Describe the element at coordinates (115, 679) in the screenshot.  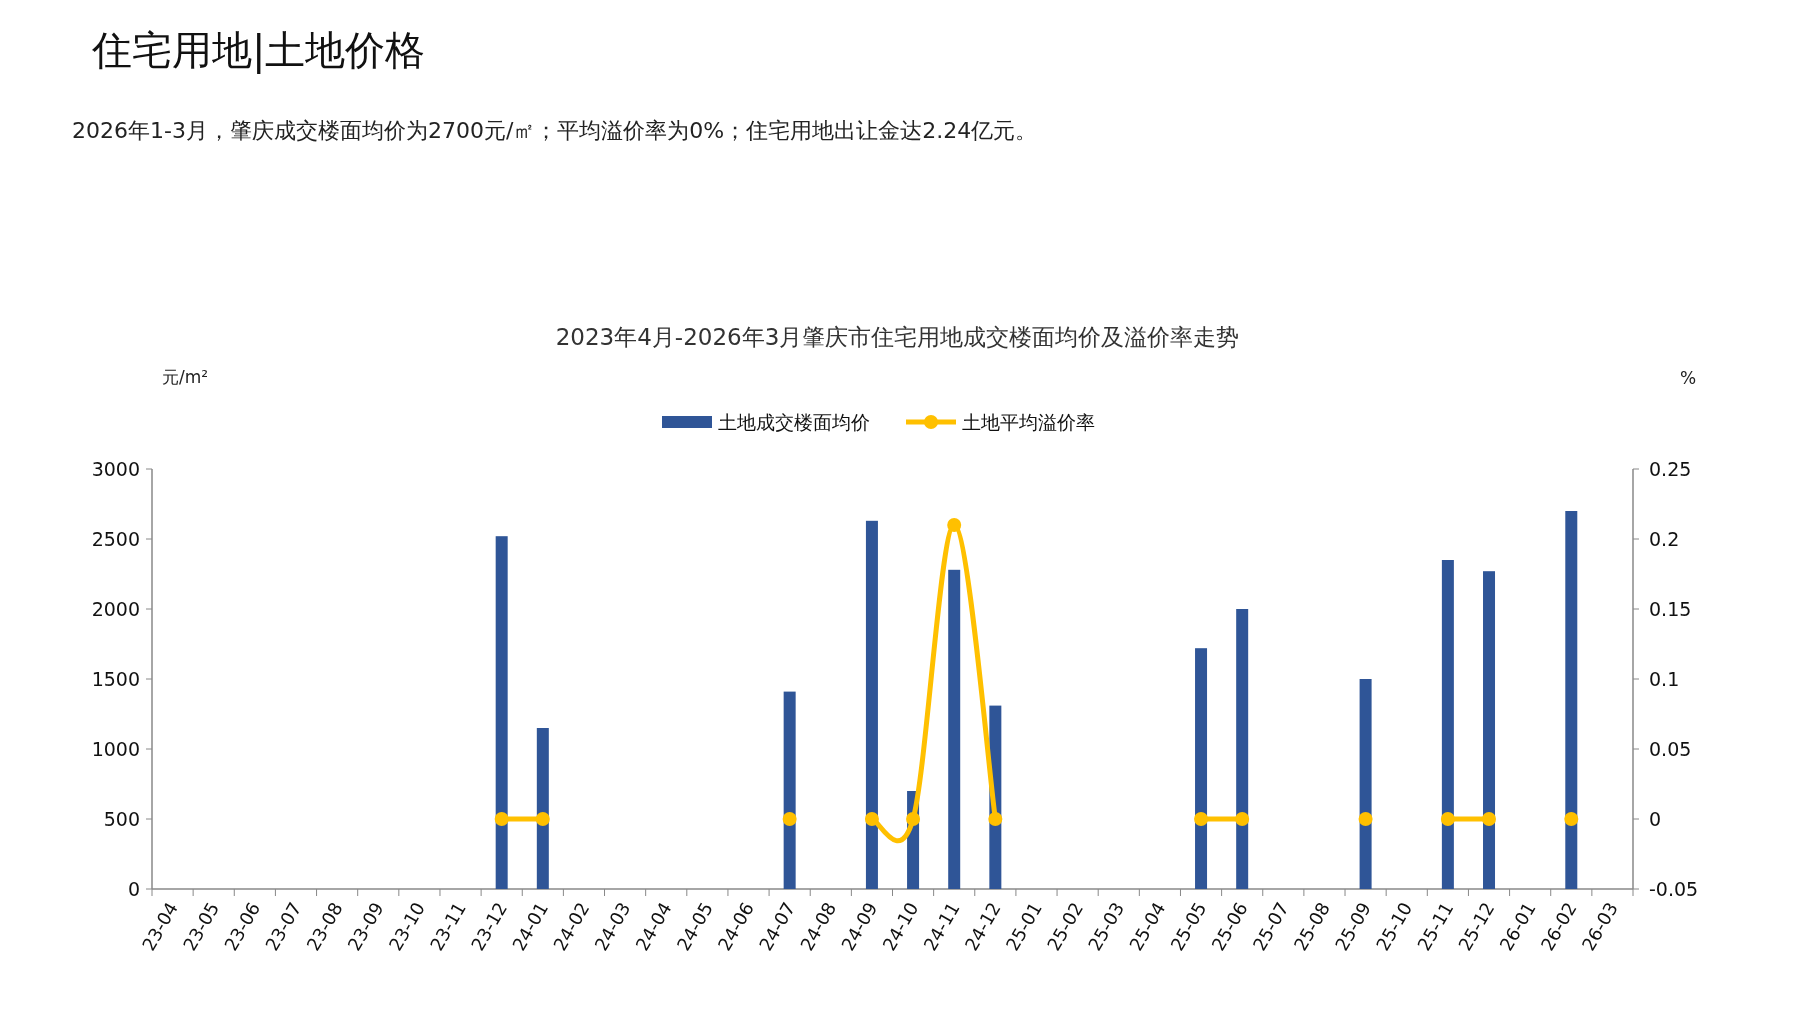
I see `y-tick-label: 1500` at that location.